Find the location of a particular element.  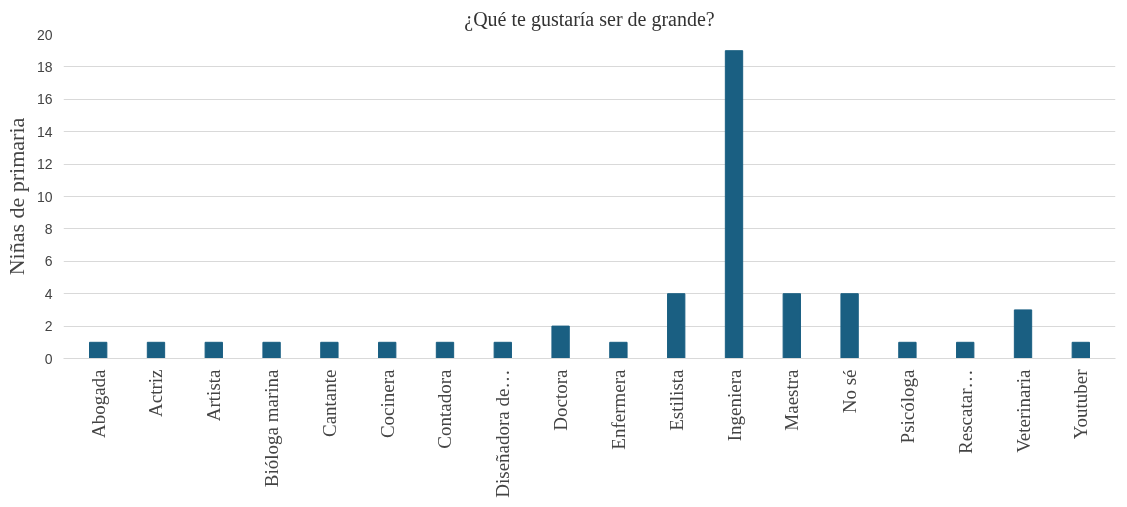

y-tick-label: 2 is located at coordinates (48, 326).